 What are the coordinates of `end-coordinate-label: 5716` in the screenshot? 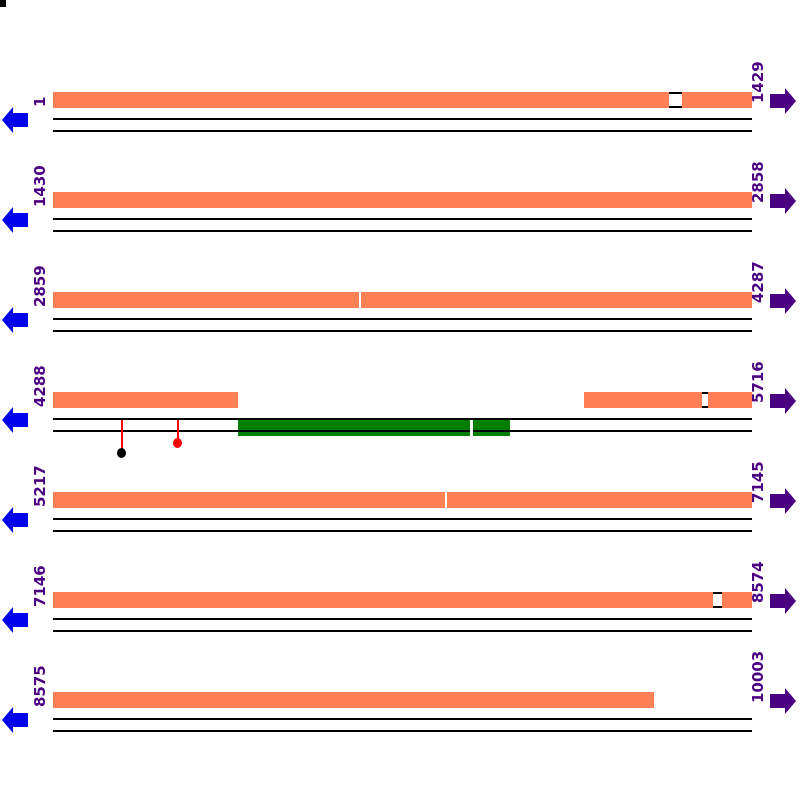 It's located at (758, 382).